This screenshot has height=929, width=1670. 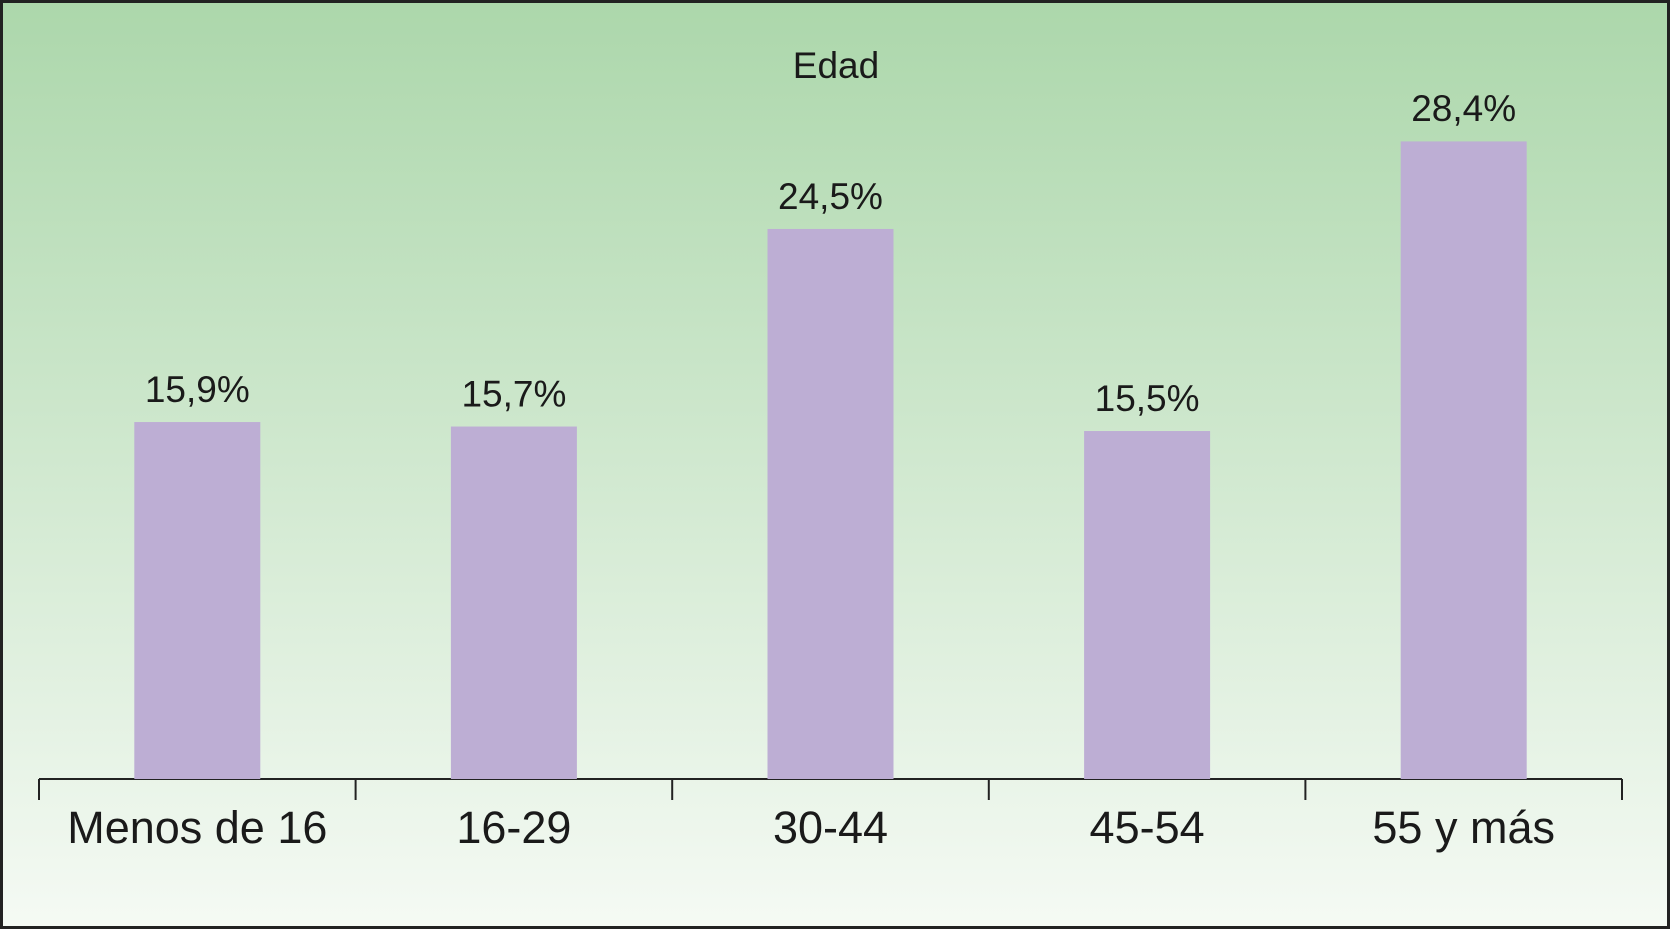 What do you see at coordinates (830, 196) in the screenshot?
I see `value-label: 24,5%` at bounding box center [830, 196].